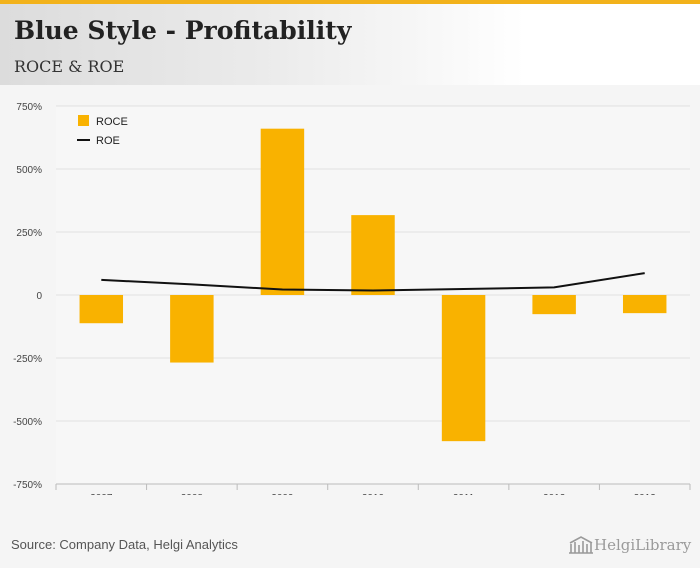 This screenshot has width=700, height=568. Describe the element at coordinates (29, 107) in the screenshot. I see `y-tick-label: 750%` at that location.